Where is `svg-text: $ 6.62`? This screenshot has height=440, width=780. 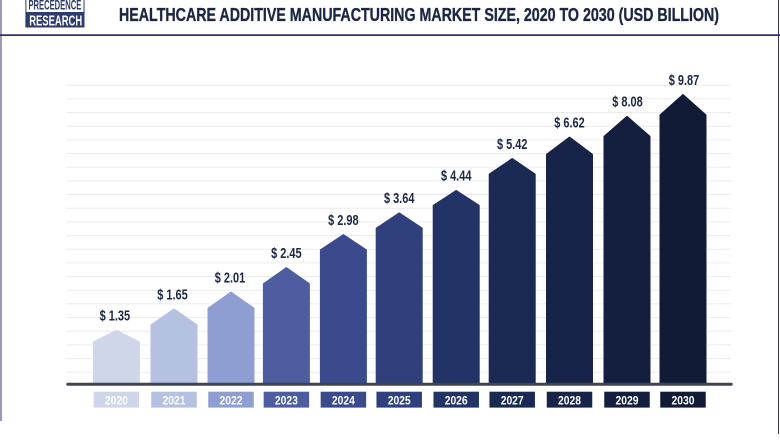
svg-text: $ 6.62 is located at coordinates (569, 123).